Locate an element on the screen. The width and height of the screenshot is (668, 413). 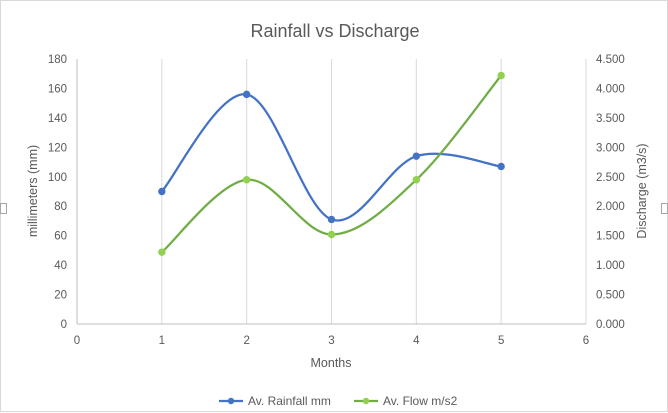
y-tick-label: 120 is located at coordinates (57, 148).